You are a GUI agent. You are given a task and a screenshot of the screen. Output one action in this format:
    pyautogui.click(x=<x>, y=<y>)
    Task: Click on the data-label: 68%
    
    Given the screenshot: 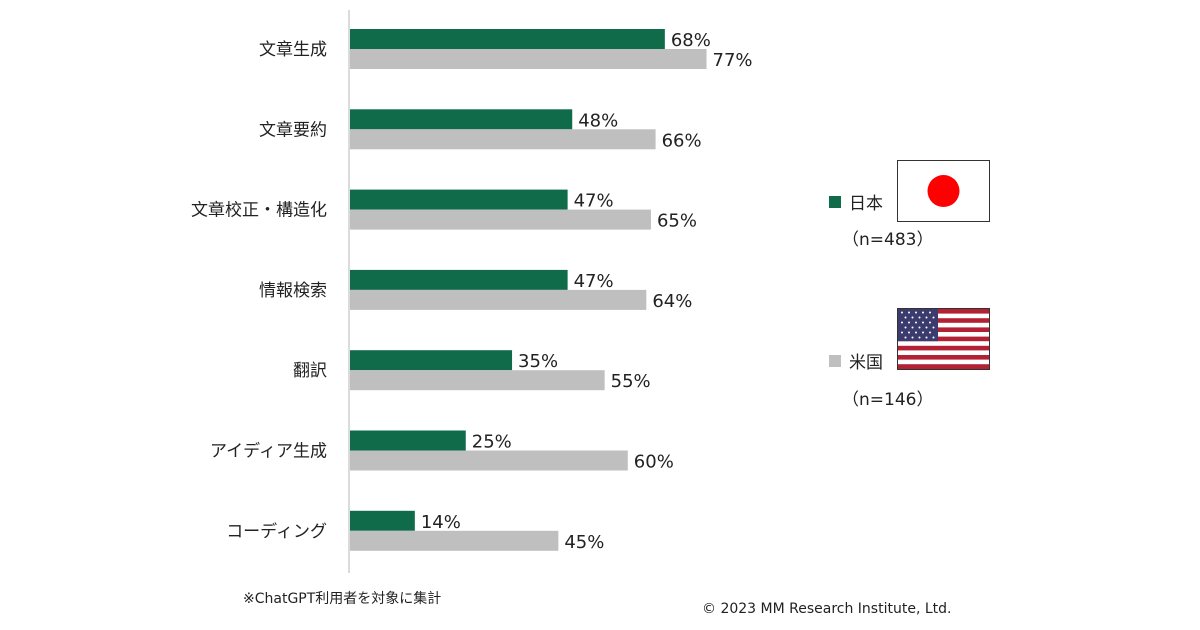 What is the action you would take?
    pyautogui.click(x=691, y=40)
    